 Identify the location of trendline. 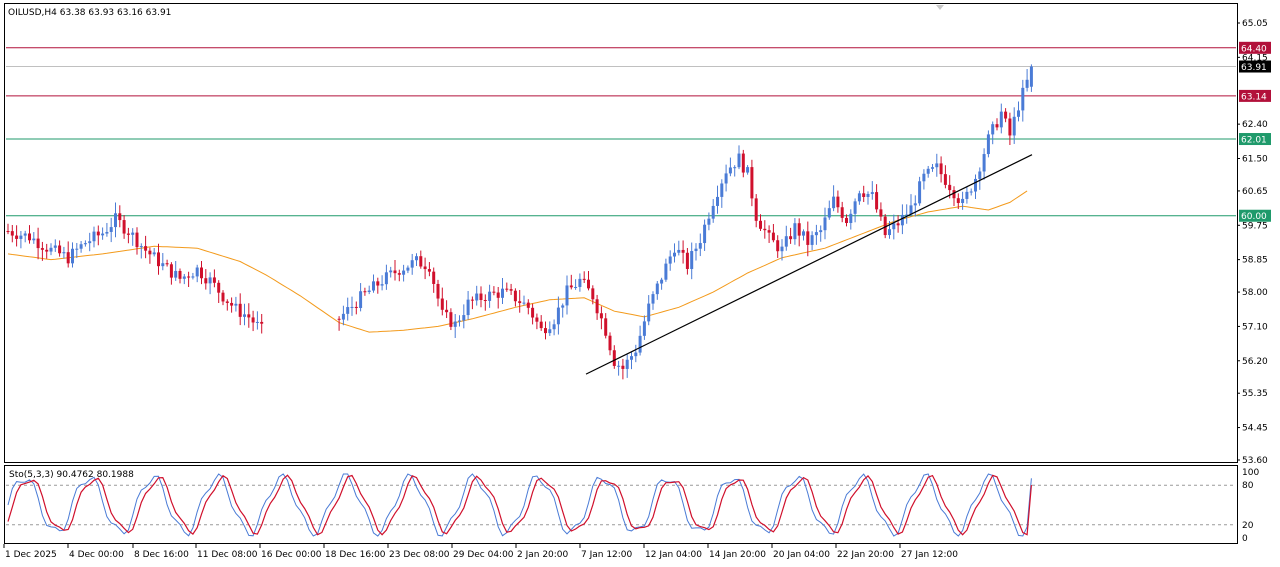
(809, 264).